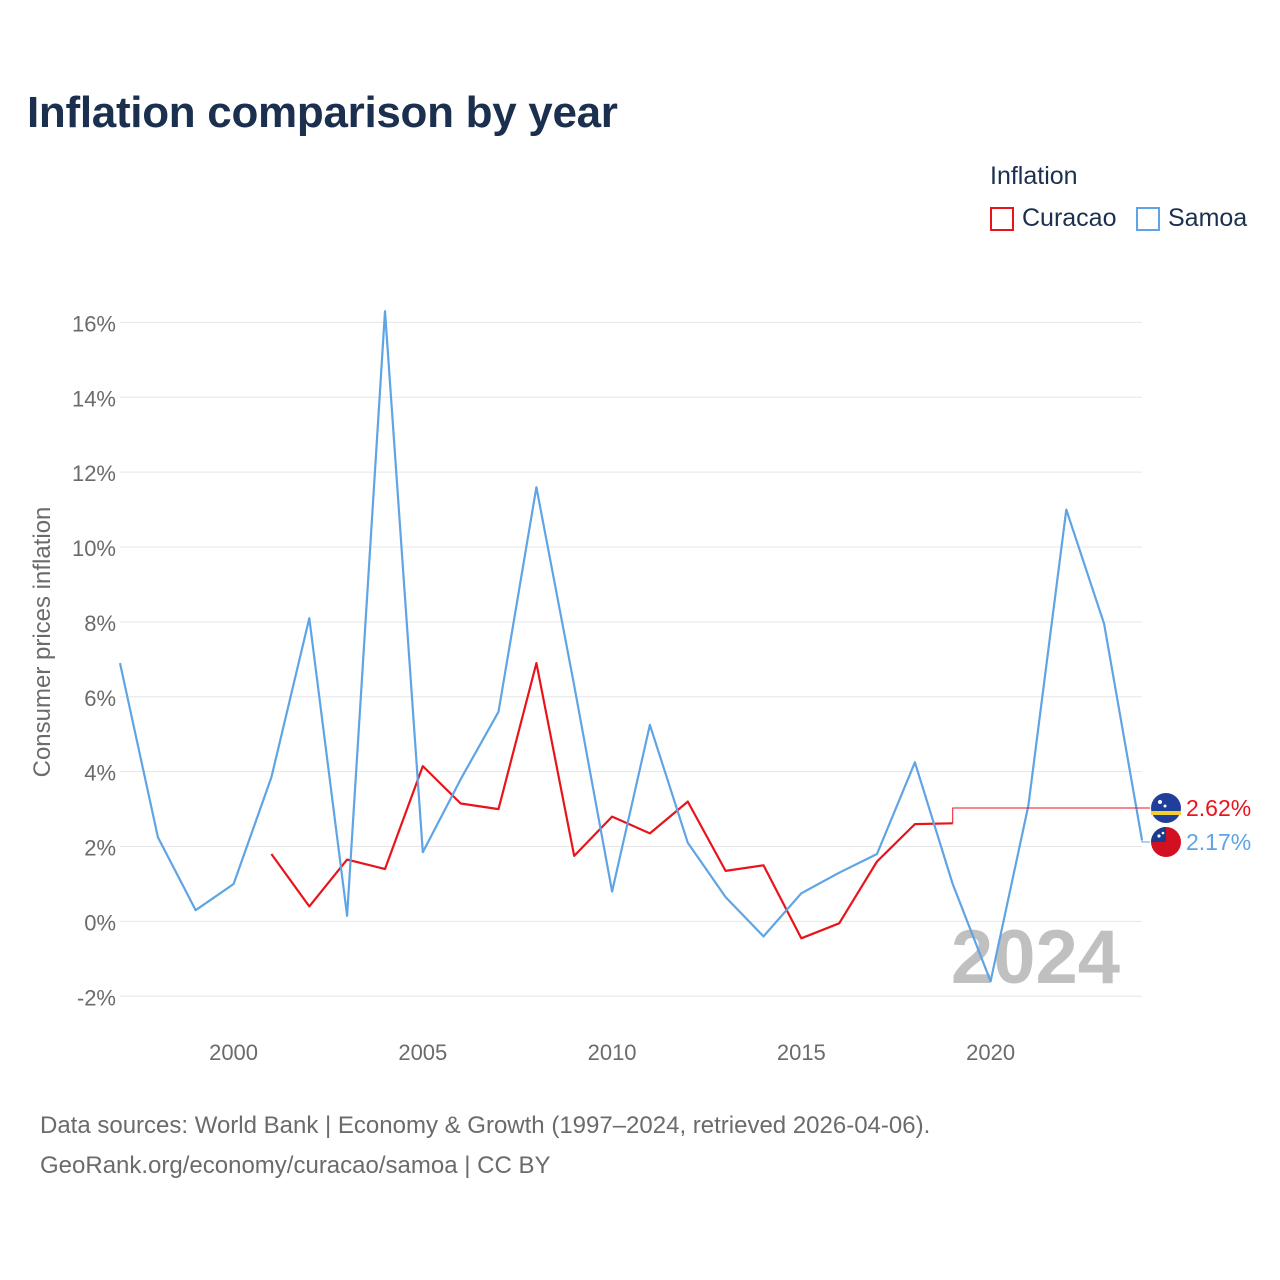 The height and width of the screenshot is (1280, 1280). What do you see at coordinates (94, 398) in the screenshot?
I see `y-tick-label: 14%` at bounding box center [94, 398].